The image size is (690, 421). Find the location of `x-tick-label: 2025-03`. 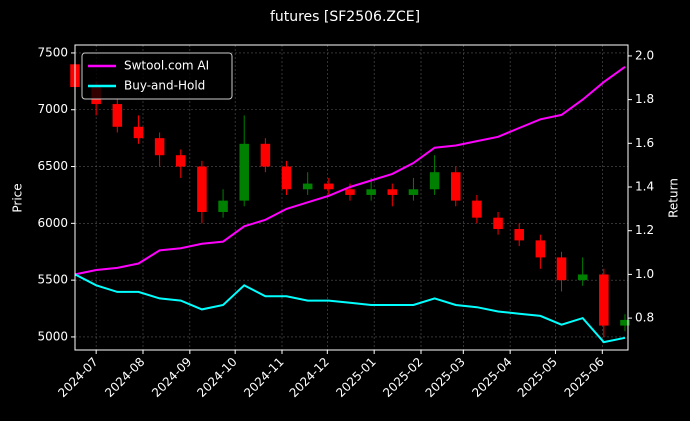

x-tick-label: 2025-03 is located at coordinates (445, 377).